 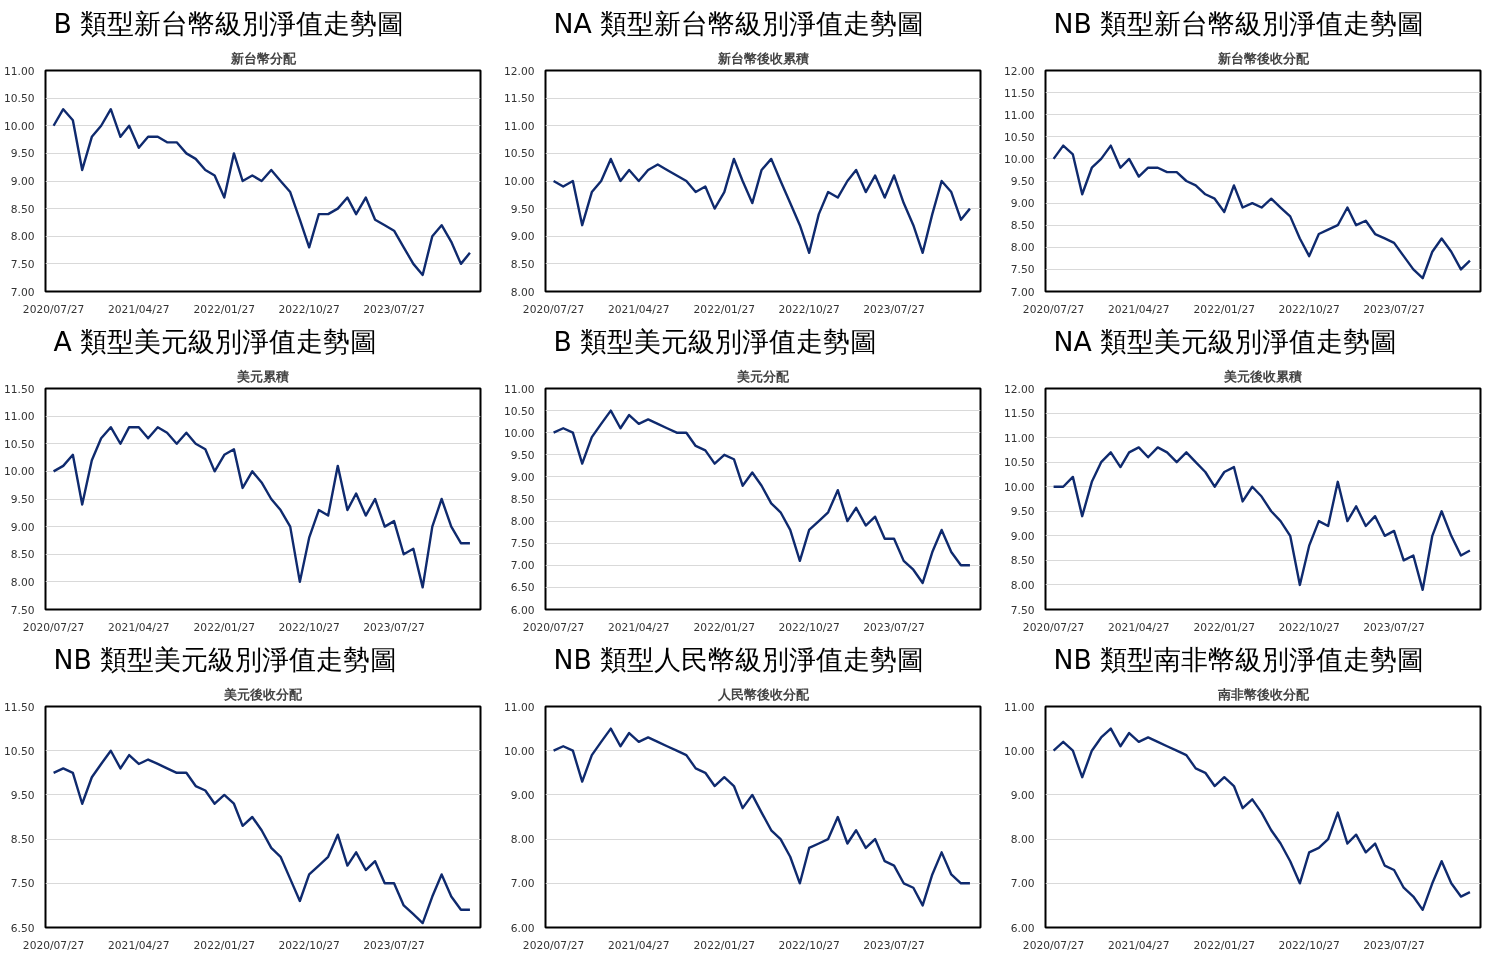 I want to click on chart-title: NA 類型美元級別淨值走勢圖, so click(x=1225, y=341).